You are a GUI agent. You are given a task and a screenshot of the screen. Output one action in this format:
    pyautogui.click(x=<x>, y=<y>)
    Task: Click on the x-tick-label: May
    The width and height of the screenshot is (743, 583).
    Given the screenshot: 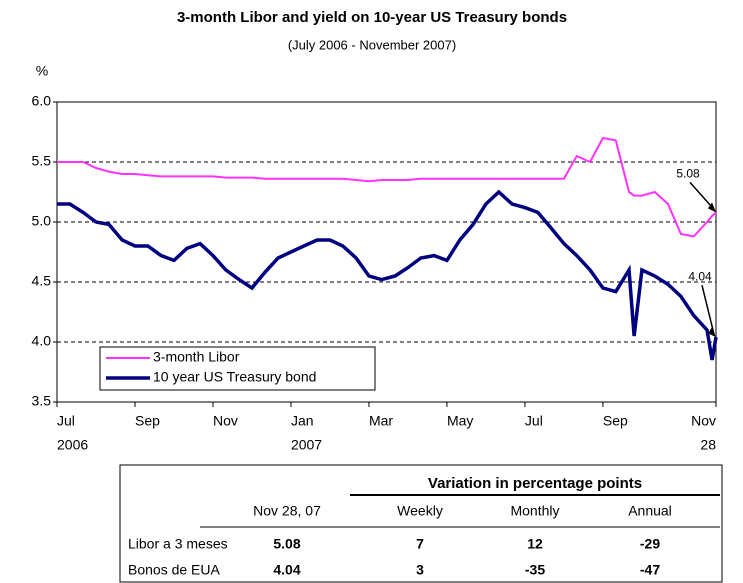 What is the action you would take?
    pyautogui.click(x=460, y=421)
    